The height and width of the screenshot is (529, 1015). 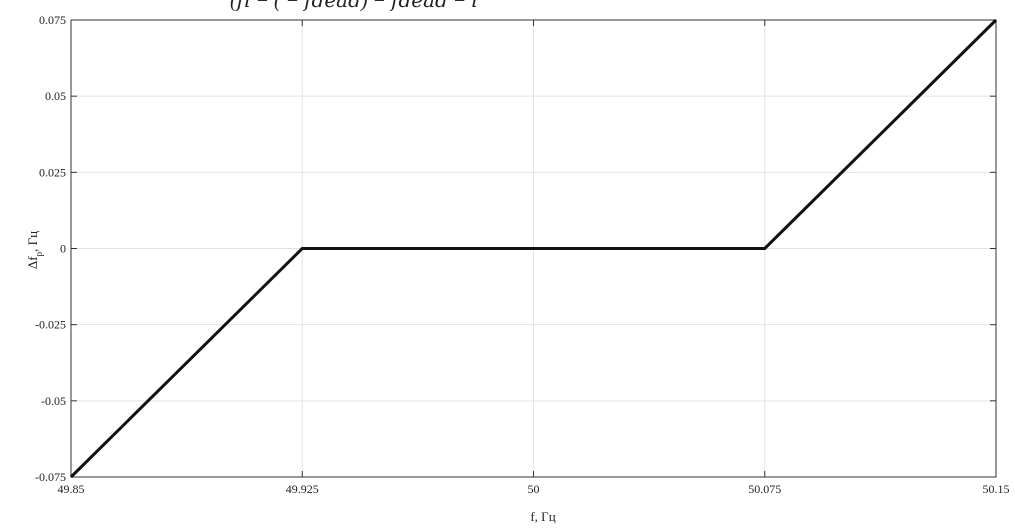 What do you see at coordinates (71, 489) in the screenshot?
I see `x-tick-label: 49.85` at bounding box center [71, 489].